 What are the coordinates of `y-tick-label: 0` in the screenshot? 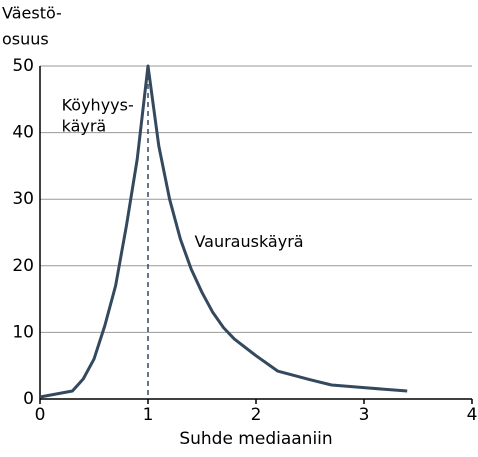 It's located at (28, 399).